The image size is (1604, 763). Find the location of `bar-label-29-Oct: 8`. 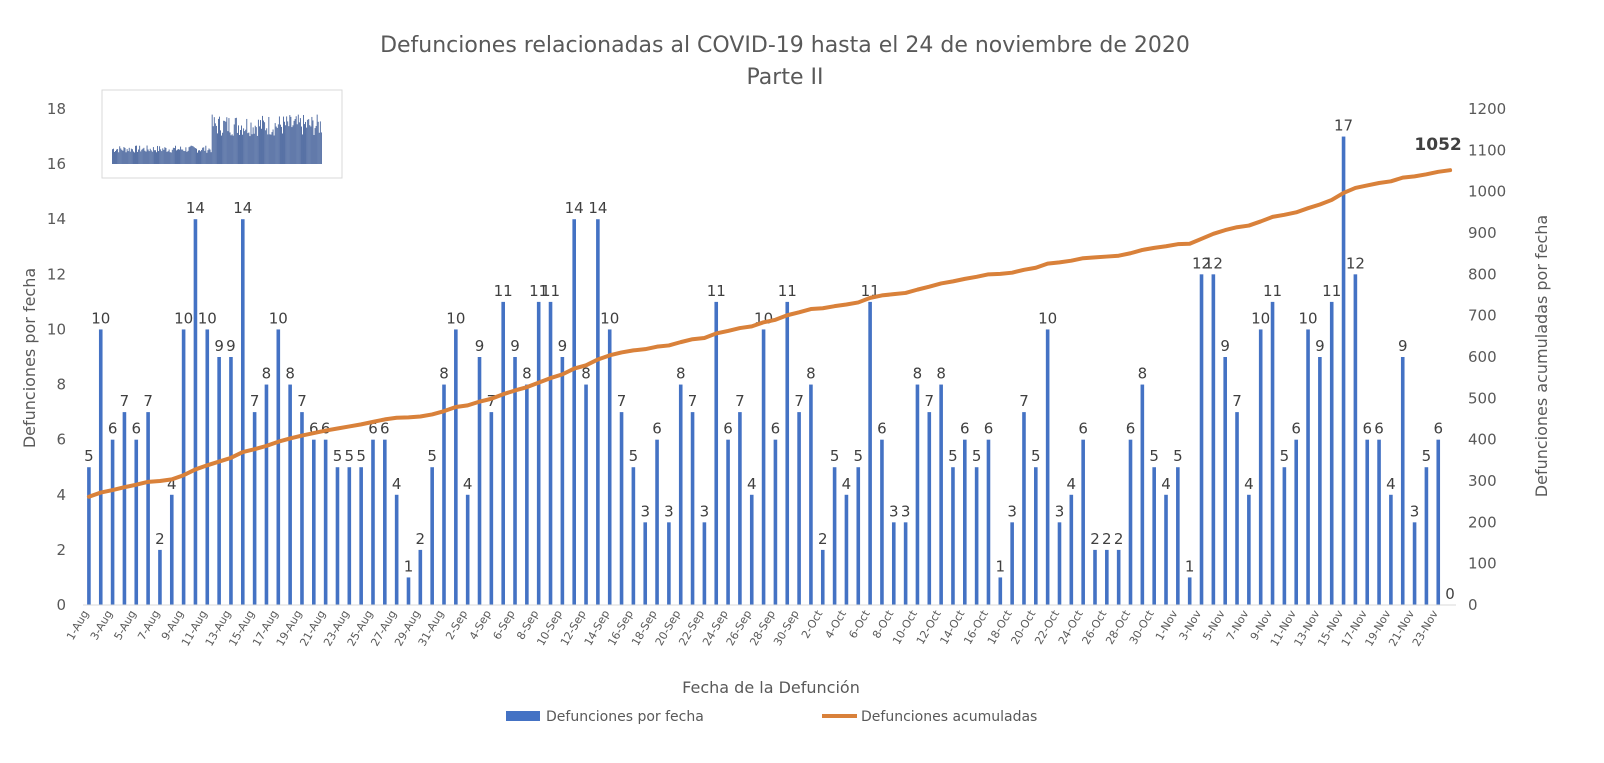

bar-label-29-Oct: 8 is located at coordinates (1143, 374).